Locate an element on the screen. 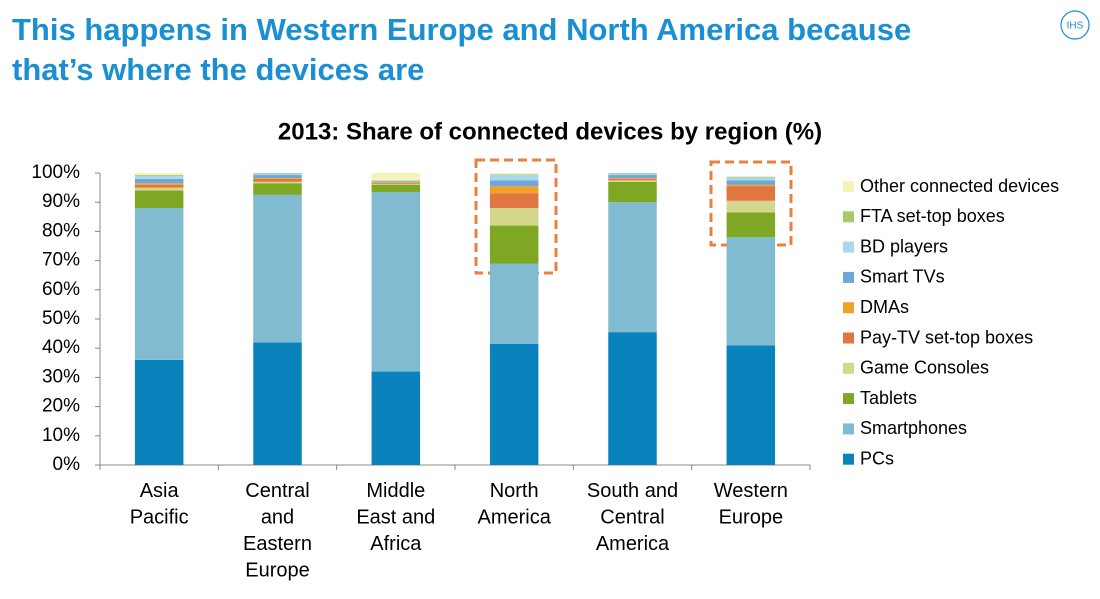  legend-label: FTA set-top boxes is located at coordinates (932, 216).